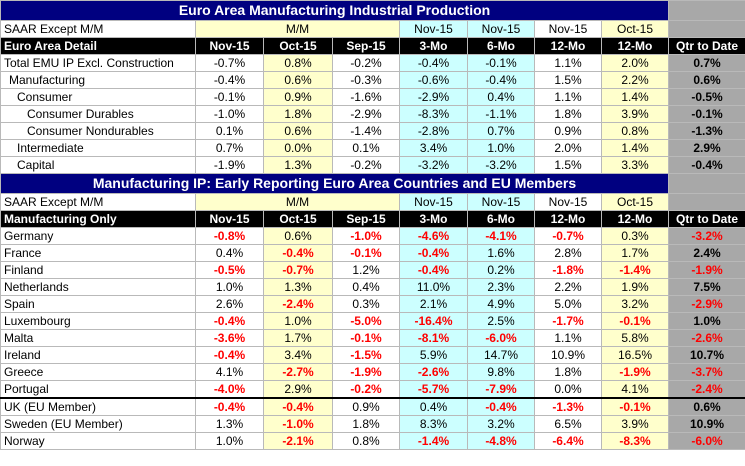  What do you see at coordinates (98, 131) in the screenshot?
I see `row-label: Consumer Nondurables` at bounding box center [98, 131].